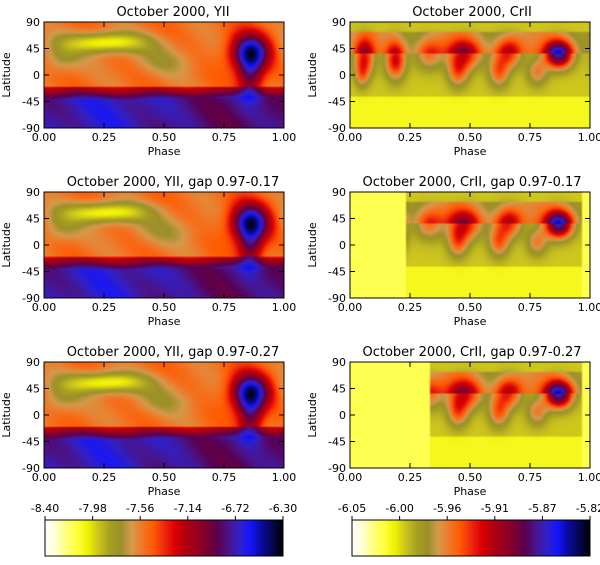 The width and height of the screenshot is (600, 565). I want to click on colorbar: -8.40 -7.98 -7.56 -7.14 -6.72 -6.30, so click(164, 529).